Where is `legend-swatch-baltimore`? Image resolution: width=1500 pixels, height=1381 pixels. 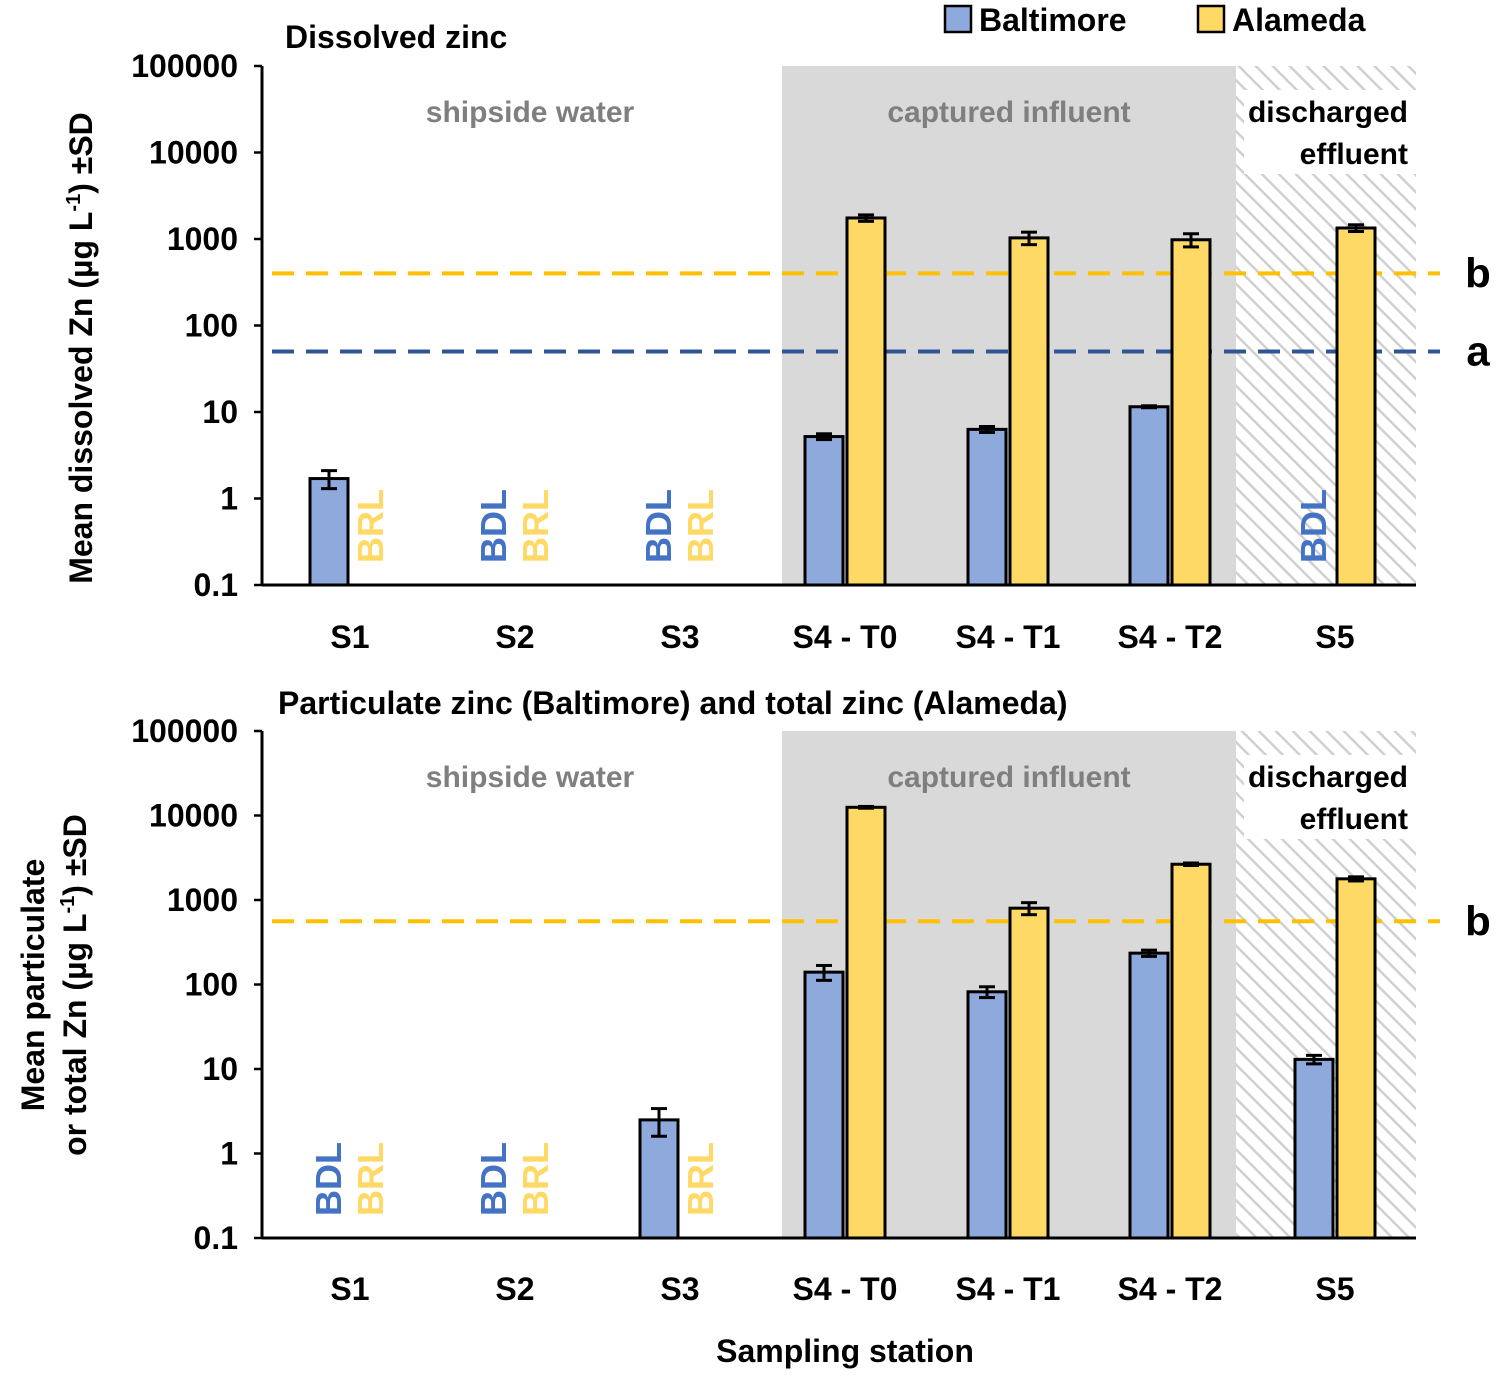 legend-swatch-baltimore is located at coordinates (958, 19).